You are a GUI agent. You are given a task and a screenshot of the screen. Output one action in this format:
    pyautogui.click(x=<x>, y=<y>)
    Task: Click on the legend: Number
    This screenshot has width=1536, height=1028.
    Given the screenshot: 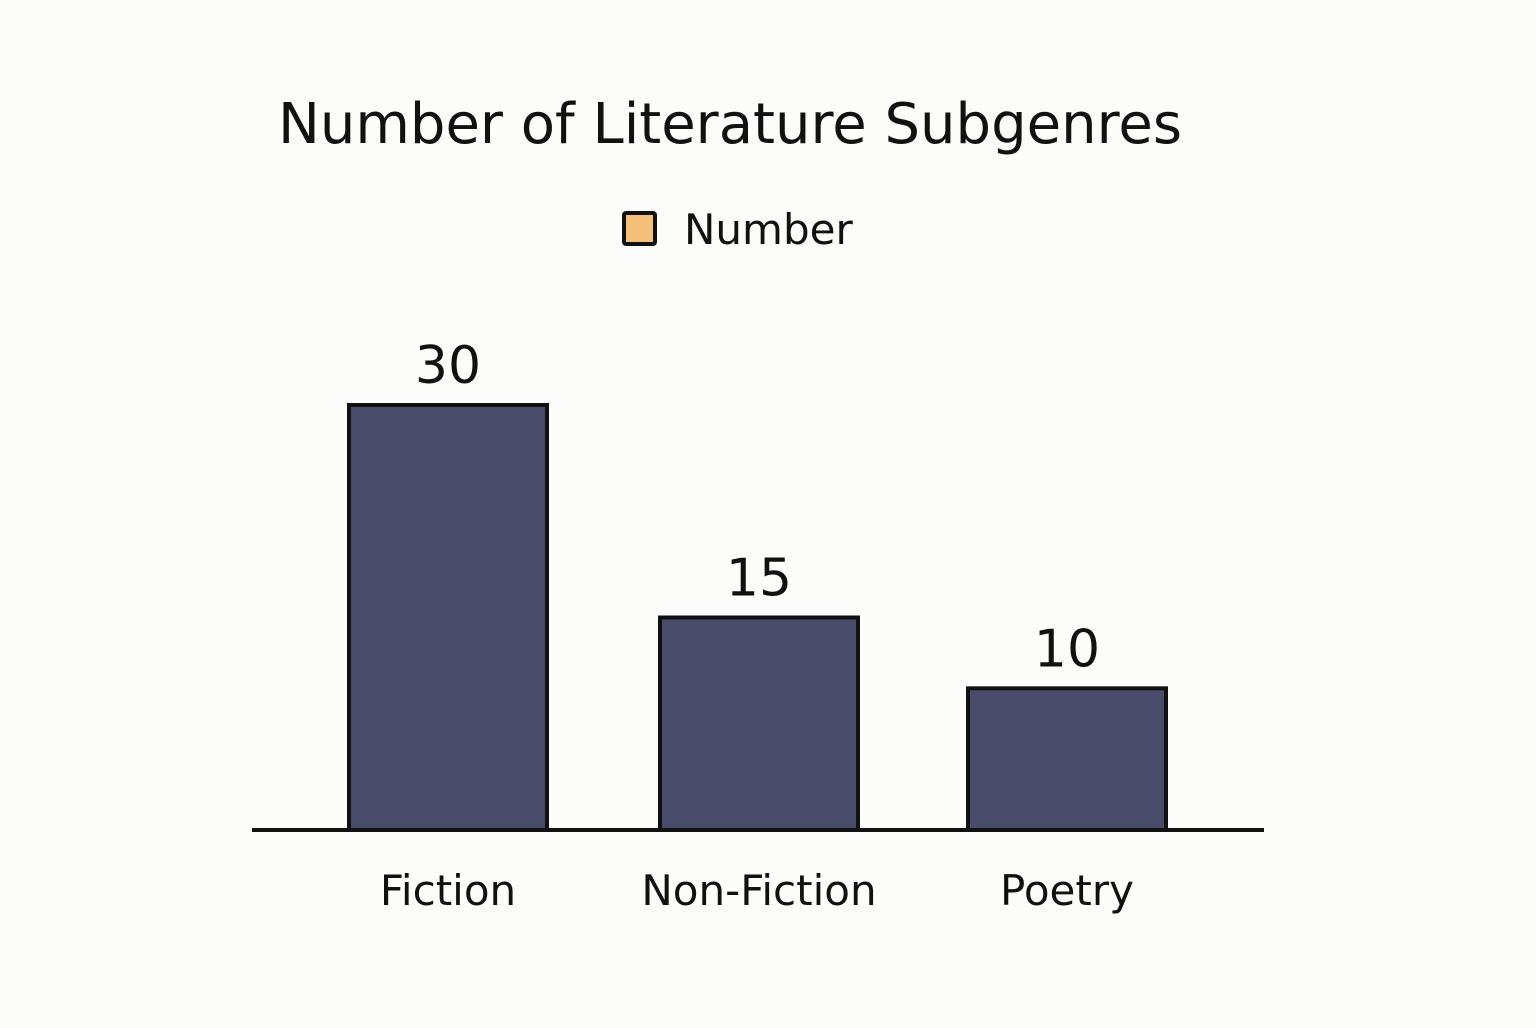 What is the action you would take?
    pyautogui.click(x=737, y=229)
    